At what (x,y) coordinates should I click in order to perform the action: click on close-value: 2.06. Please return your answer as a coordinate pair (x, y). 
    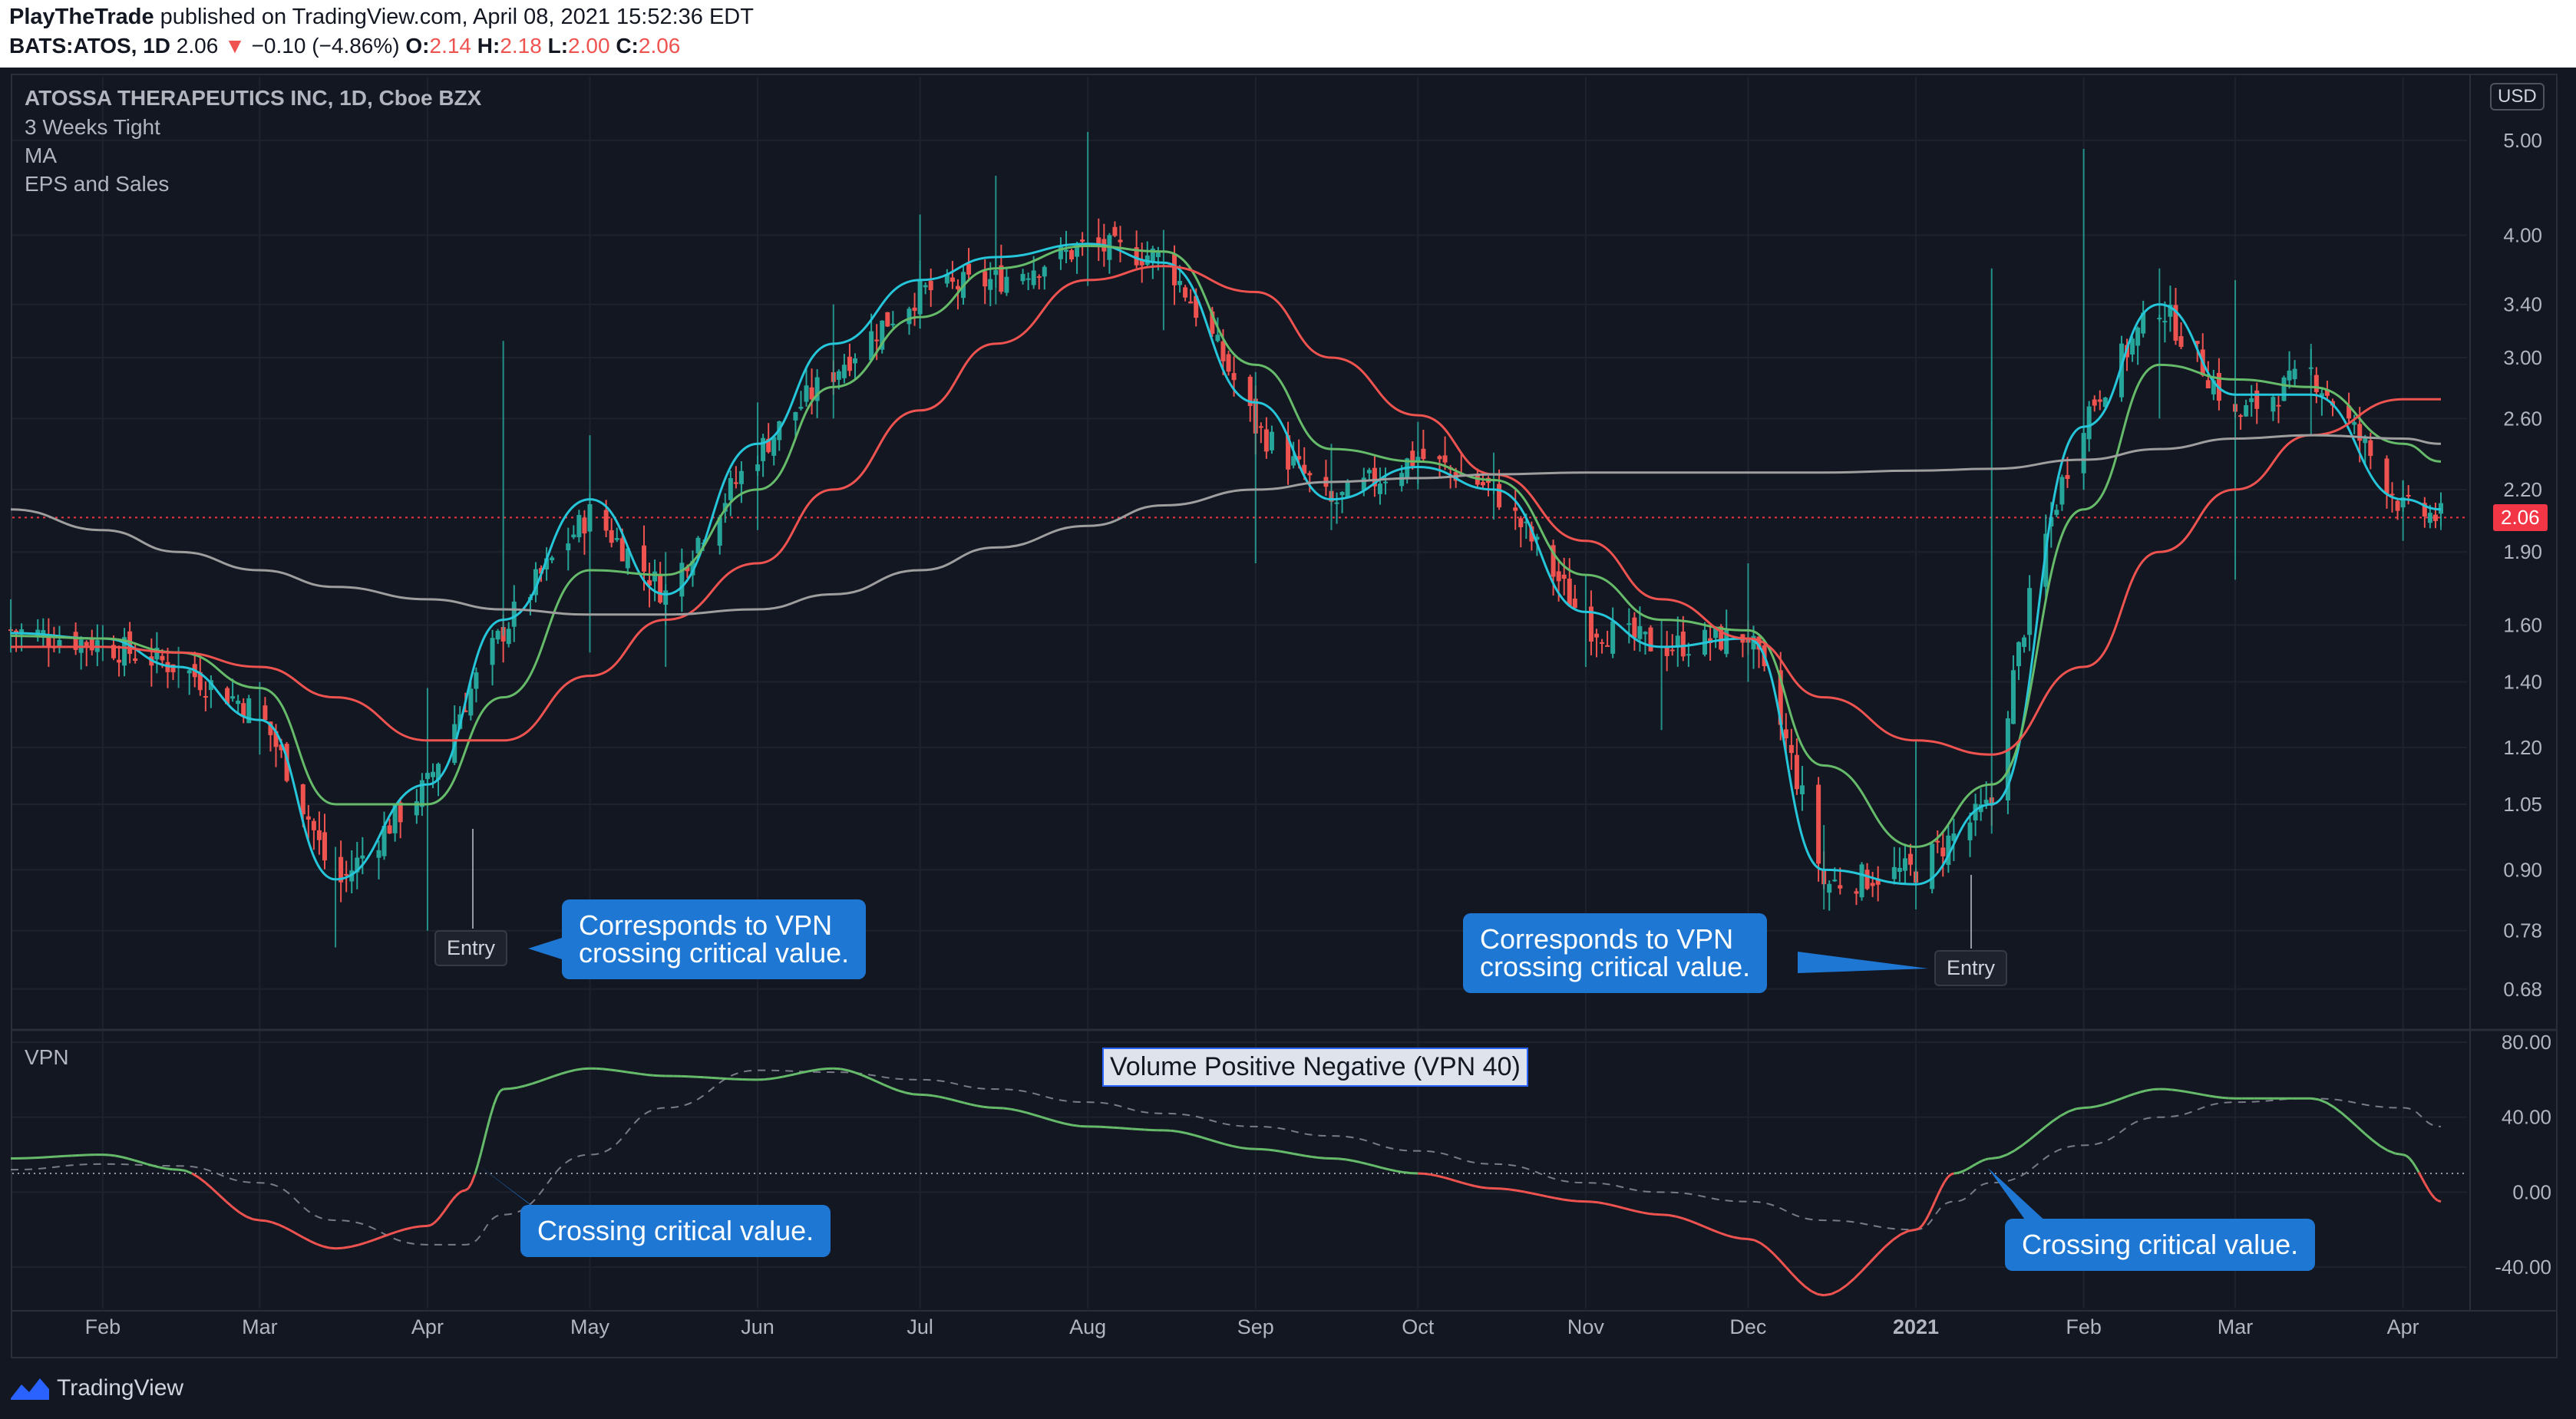
    Looking at the image, I should click on (659, 46).